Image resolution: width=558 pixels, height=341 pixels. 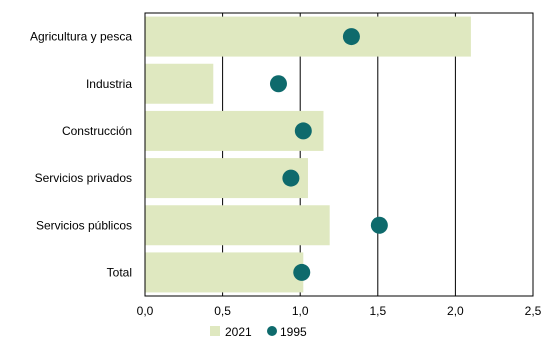 I want to click on category-label: Construcción, so click(x=97, y=131).